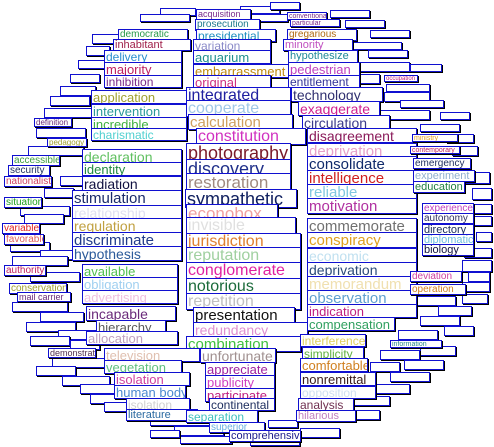 The image size is (494, 447). What do you see at coordinates (333, 340) in the screenshot?
I see `cloud-word: interference` at bounding box center [333, 340].